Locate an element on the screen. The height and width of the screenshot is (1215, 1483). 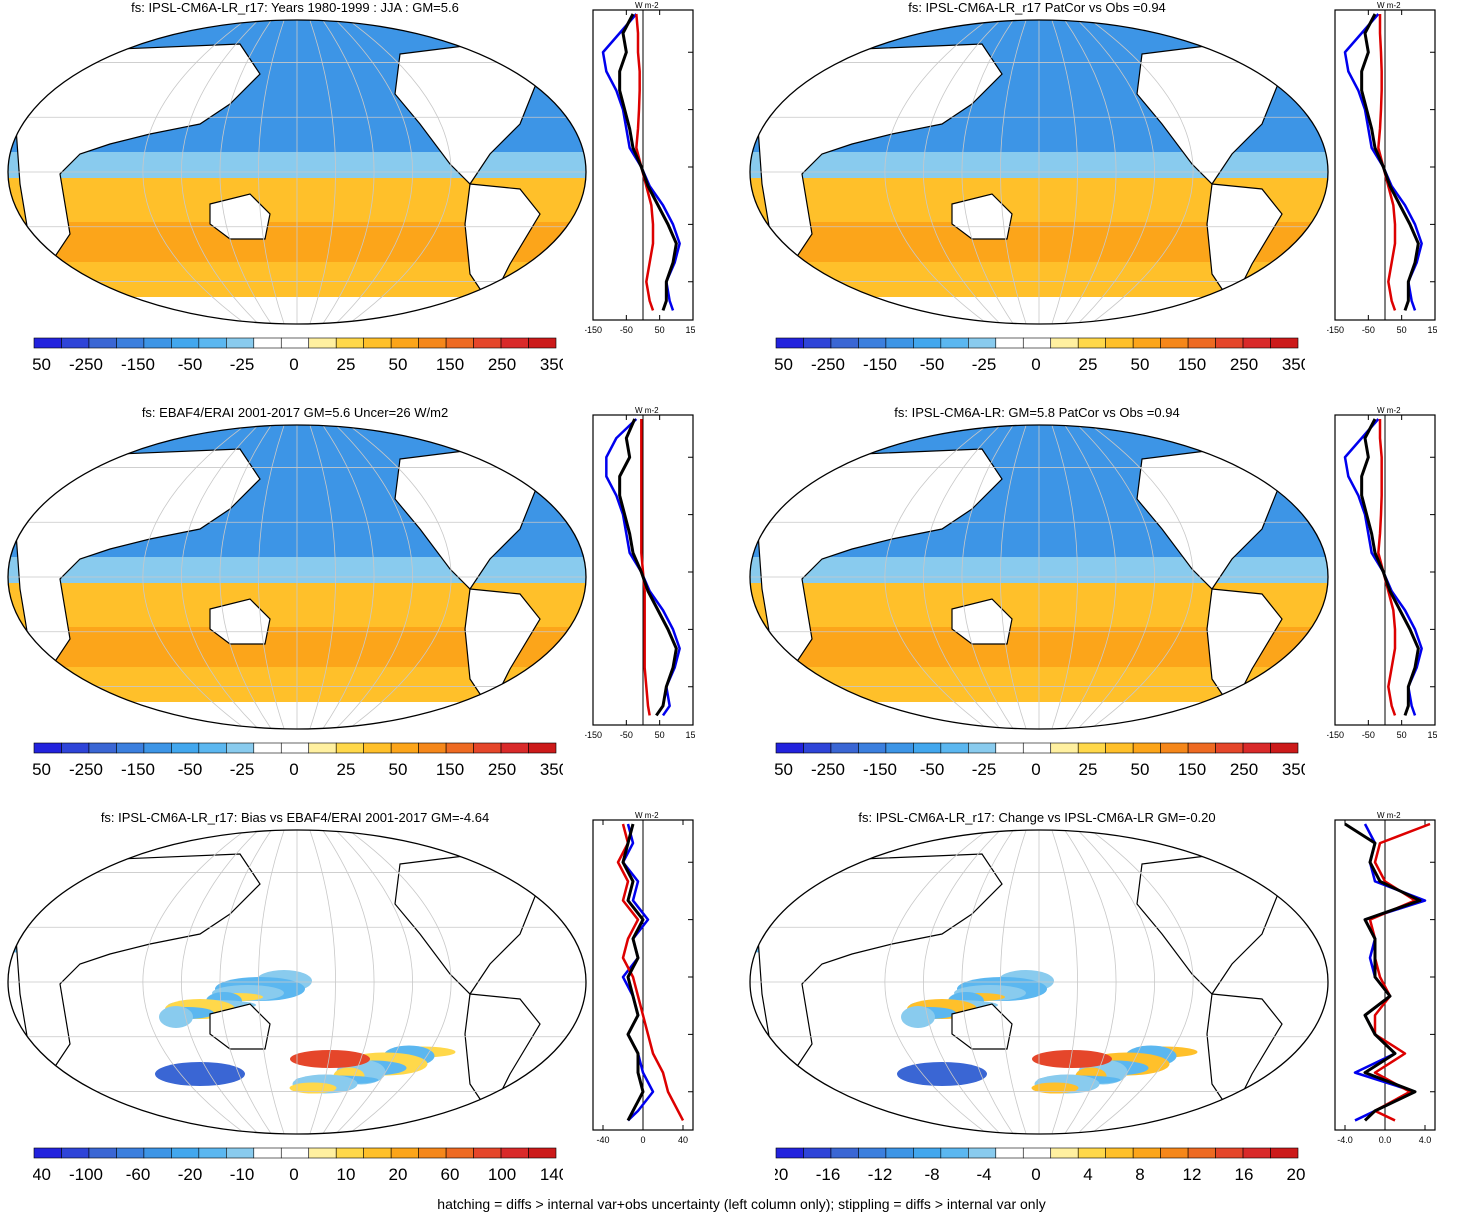
colorbar-label: 150 is located at coordinates (1192, 769).